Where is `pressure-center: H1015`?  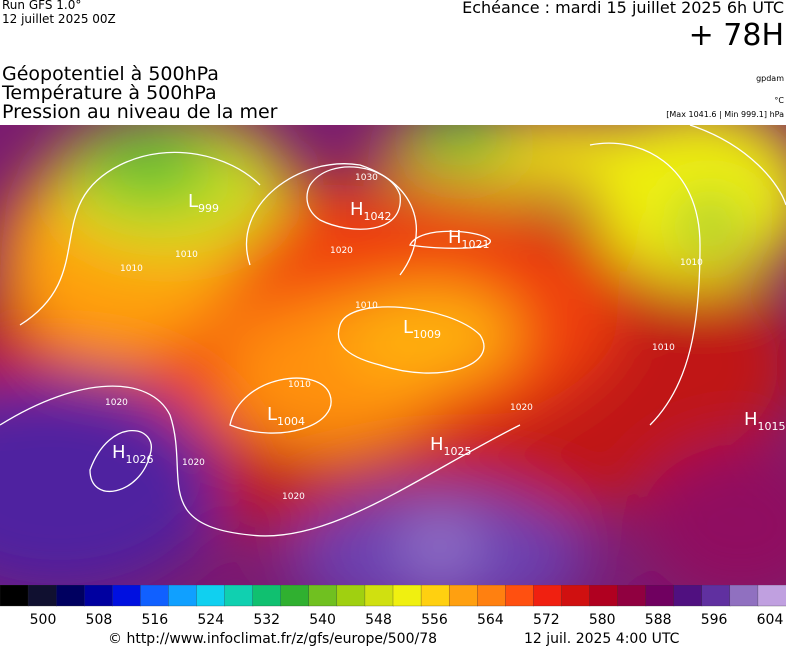 pressure-center: H1015 is located at coordinates (765, 421).